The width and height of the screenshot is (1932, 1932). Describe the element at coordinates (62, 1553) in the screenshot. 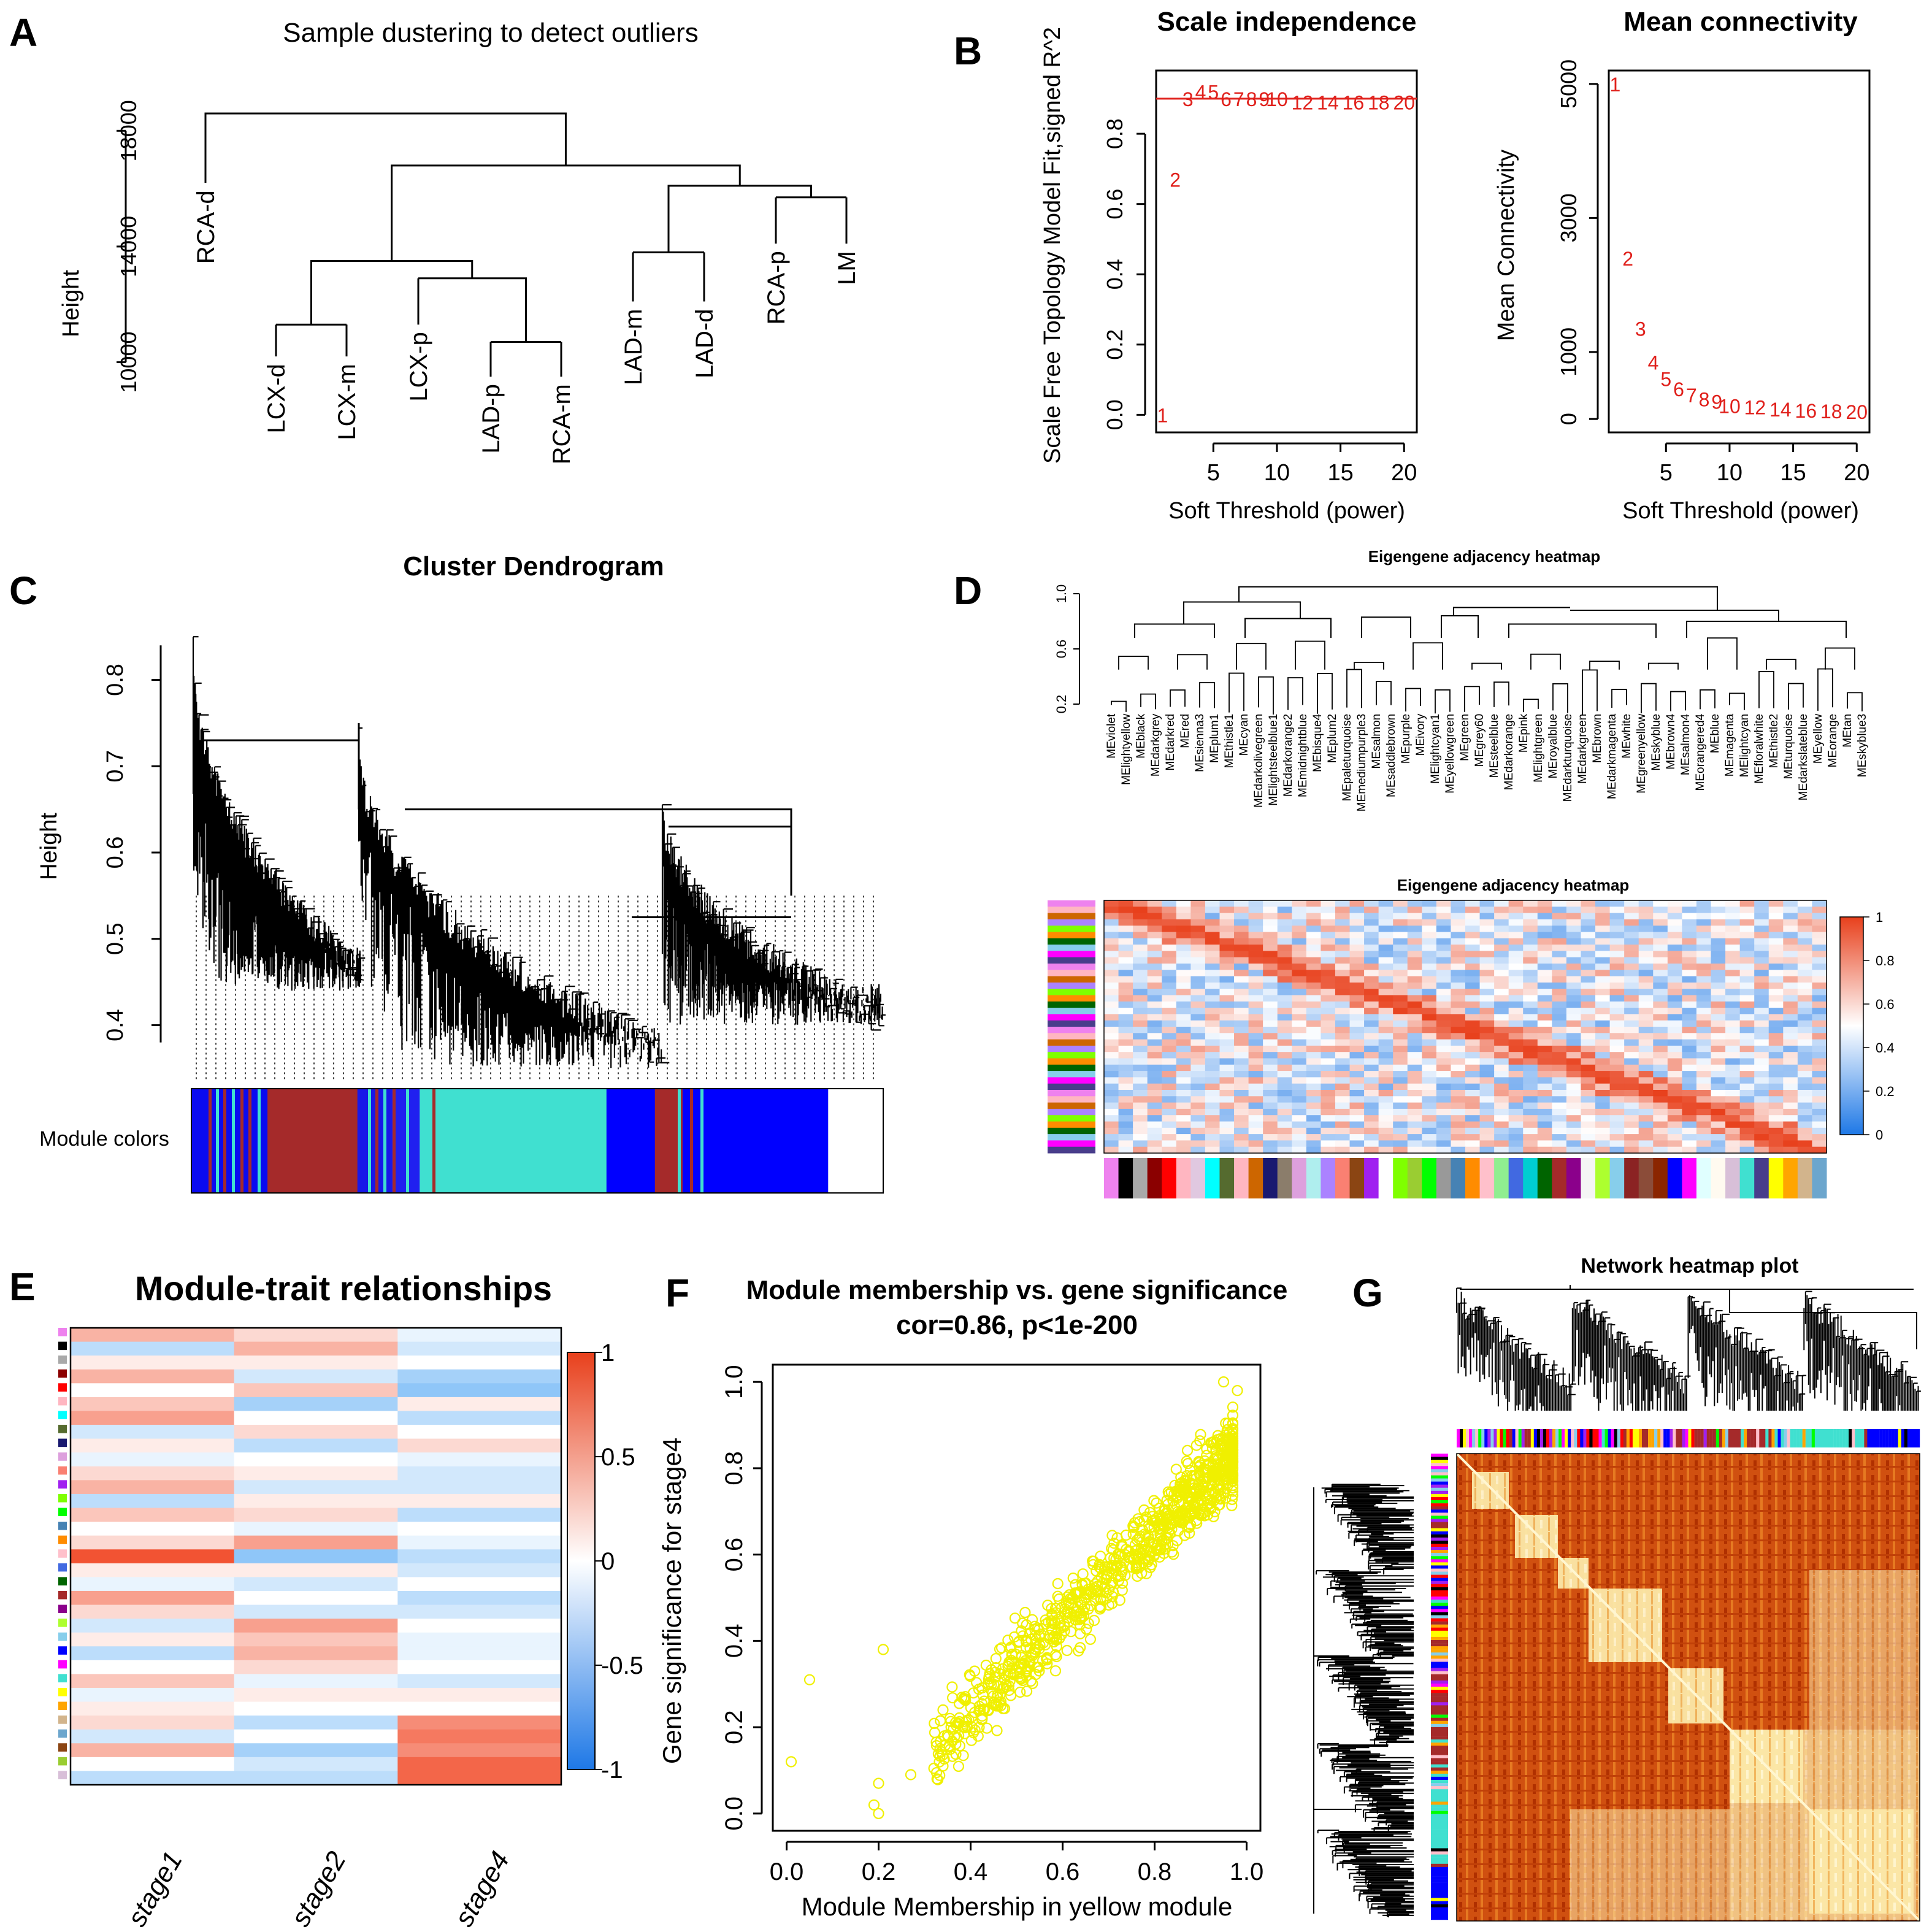

I see `panel-e-row-colors` at that location.